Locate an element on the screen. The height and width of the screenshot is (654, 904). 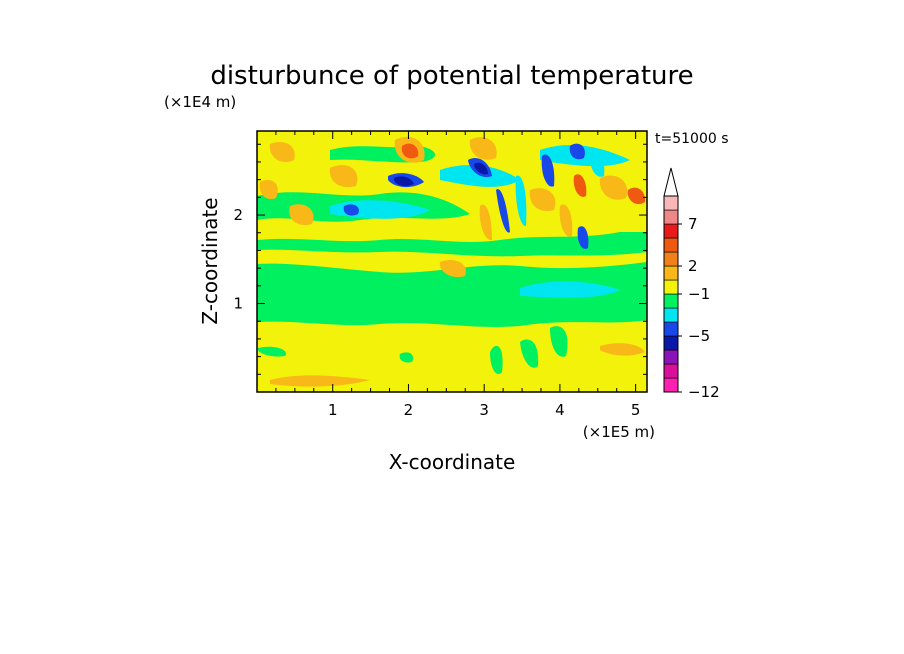
colorbar-tick-label: 2 is located at coordinates (693, 266).